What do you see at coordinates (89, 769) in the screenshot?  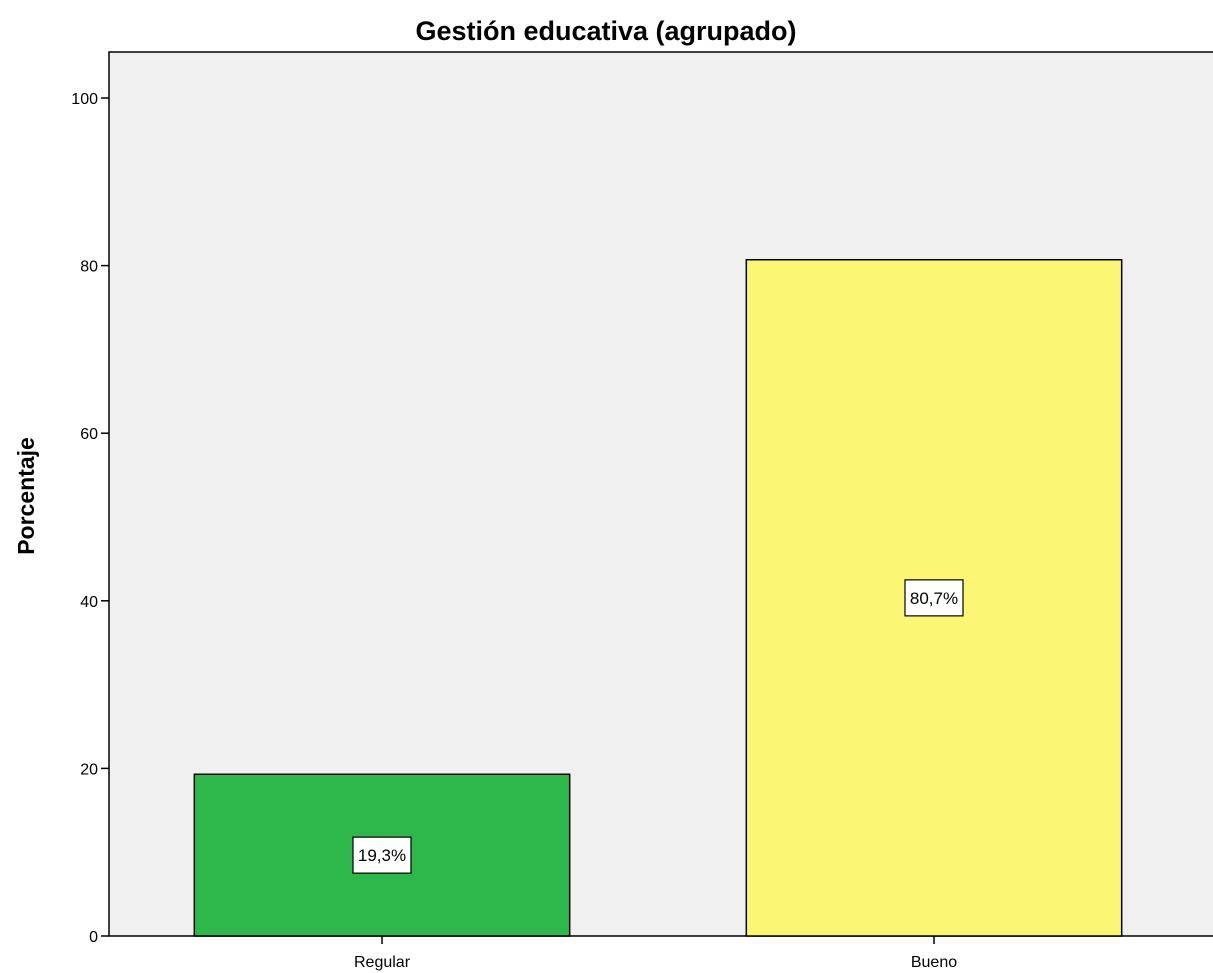 I see `y-tick-label: 20` at bounding box center [89, 769].